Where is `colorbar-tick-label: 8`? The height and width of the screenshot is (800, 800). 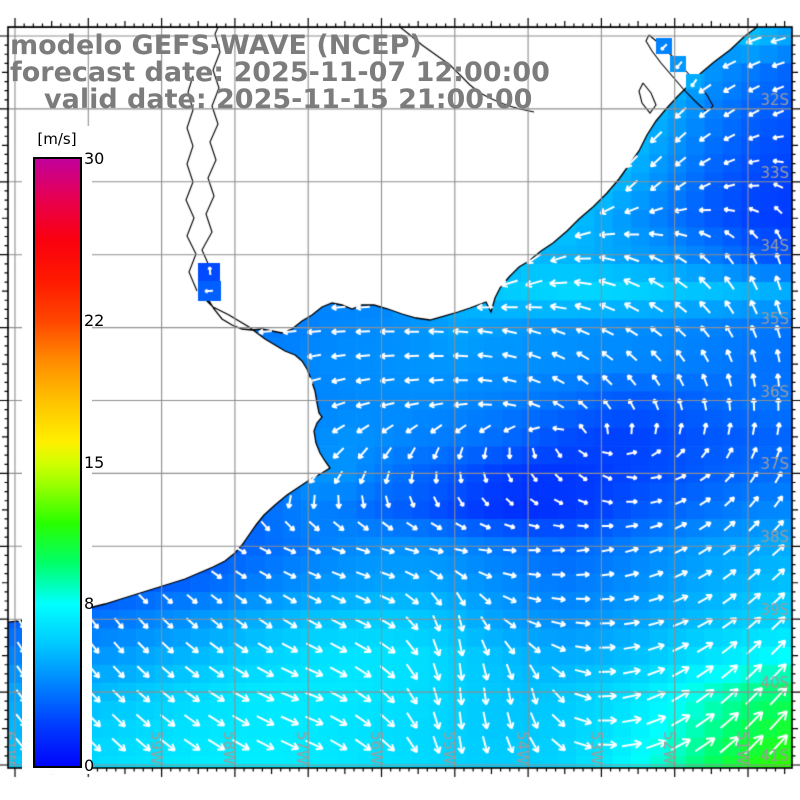
colorbar-tick-label: 8 is located at coordinates (89, 604).